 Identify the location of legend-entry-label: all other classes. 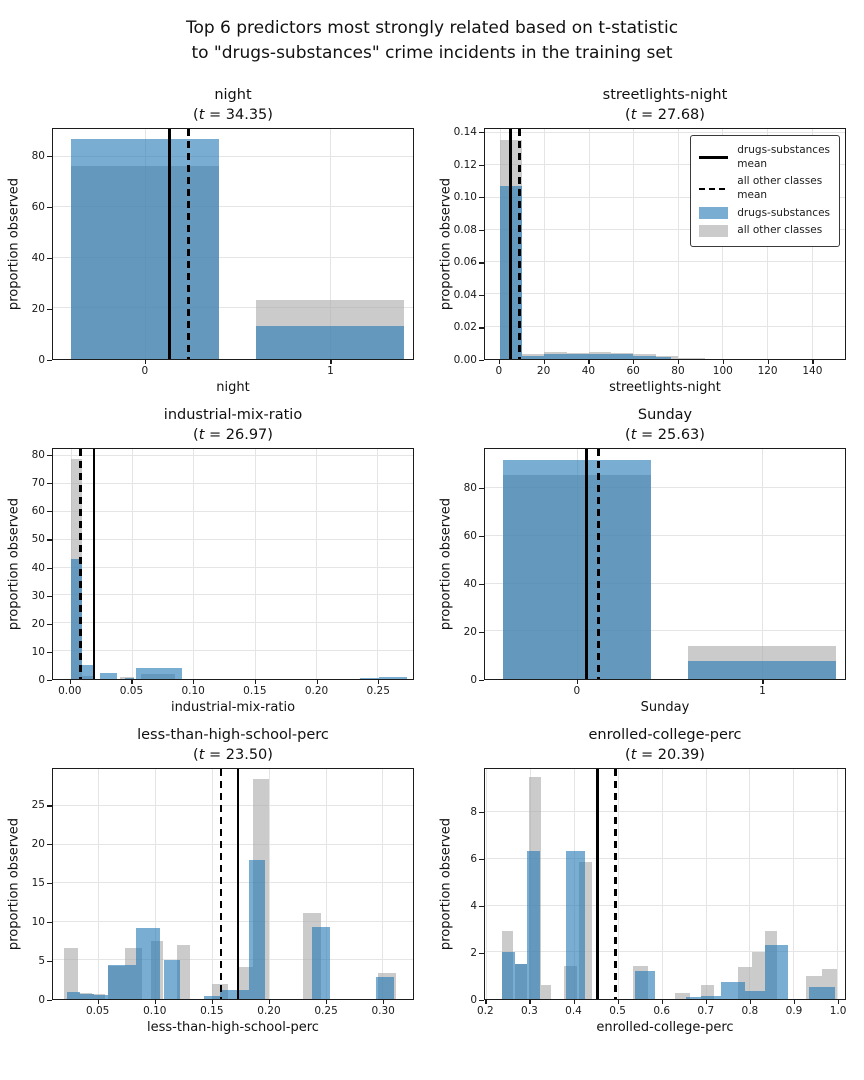
(779, 231).